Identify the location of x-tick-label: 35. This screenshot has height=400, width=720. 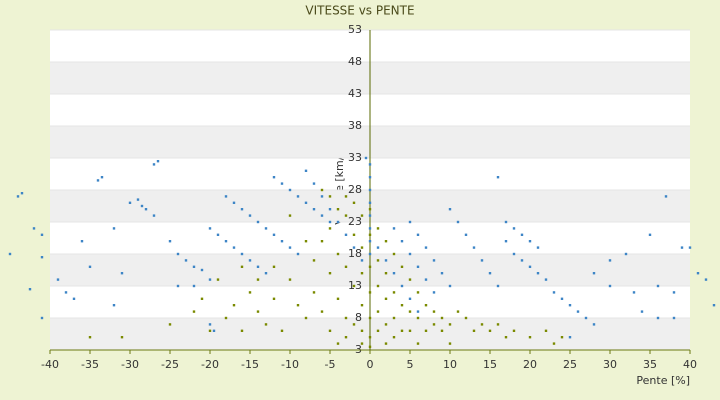
(650, 364).